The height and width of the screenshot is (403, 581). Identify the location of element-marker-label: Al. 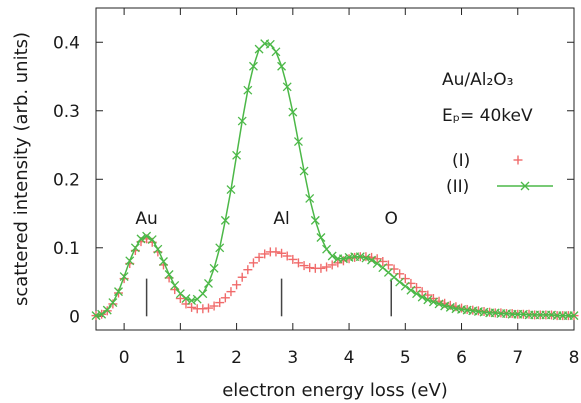
(281, 219).